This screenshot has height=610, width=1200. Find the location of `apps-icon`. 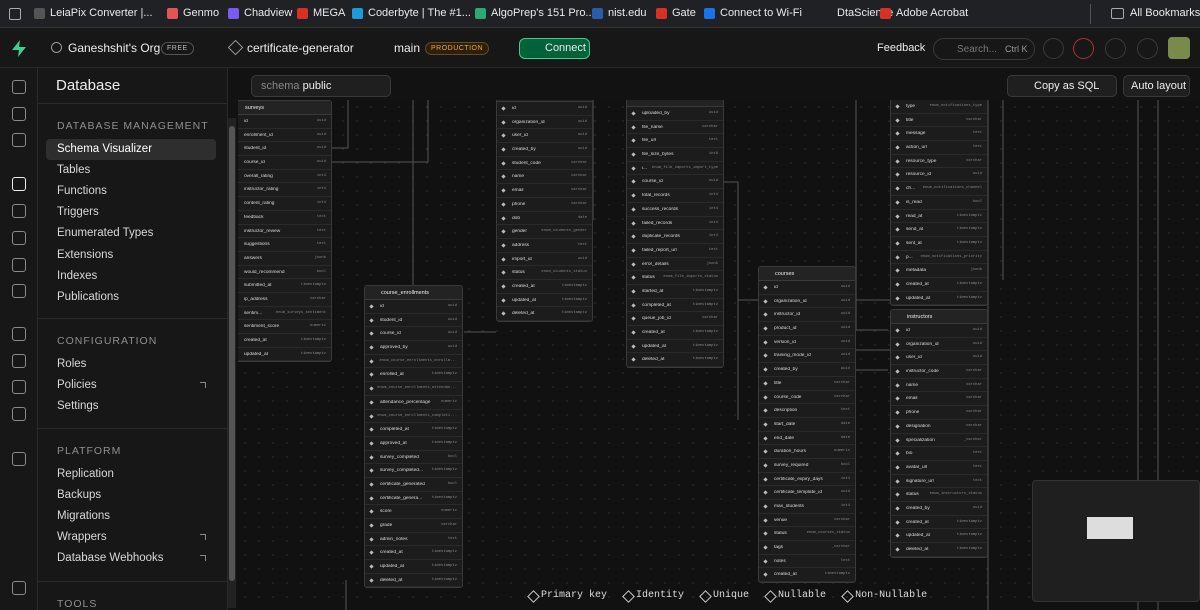

apps-icon is located at coordinates (15, 14).